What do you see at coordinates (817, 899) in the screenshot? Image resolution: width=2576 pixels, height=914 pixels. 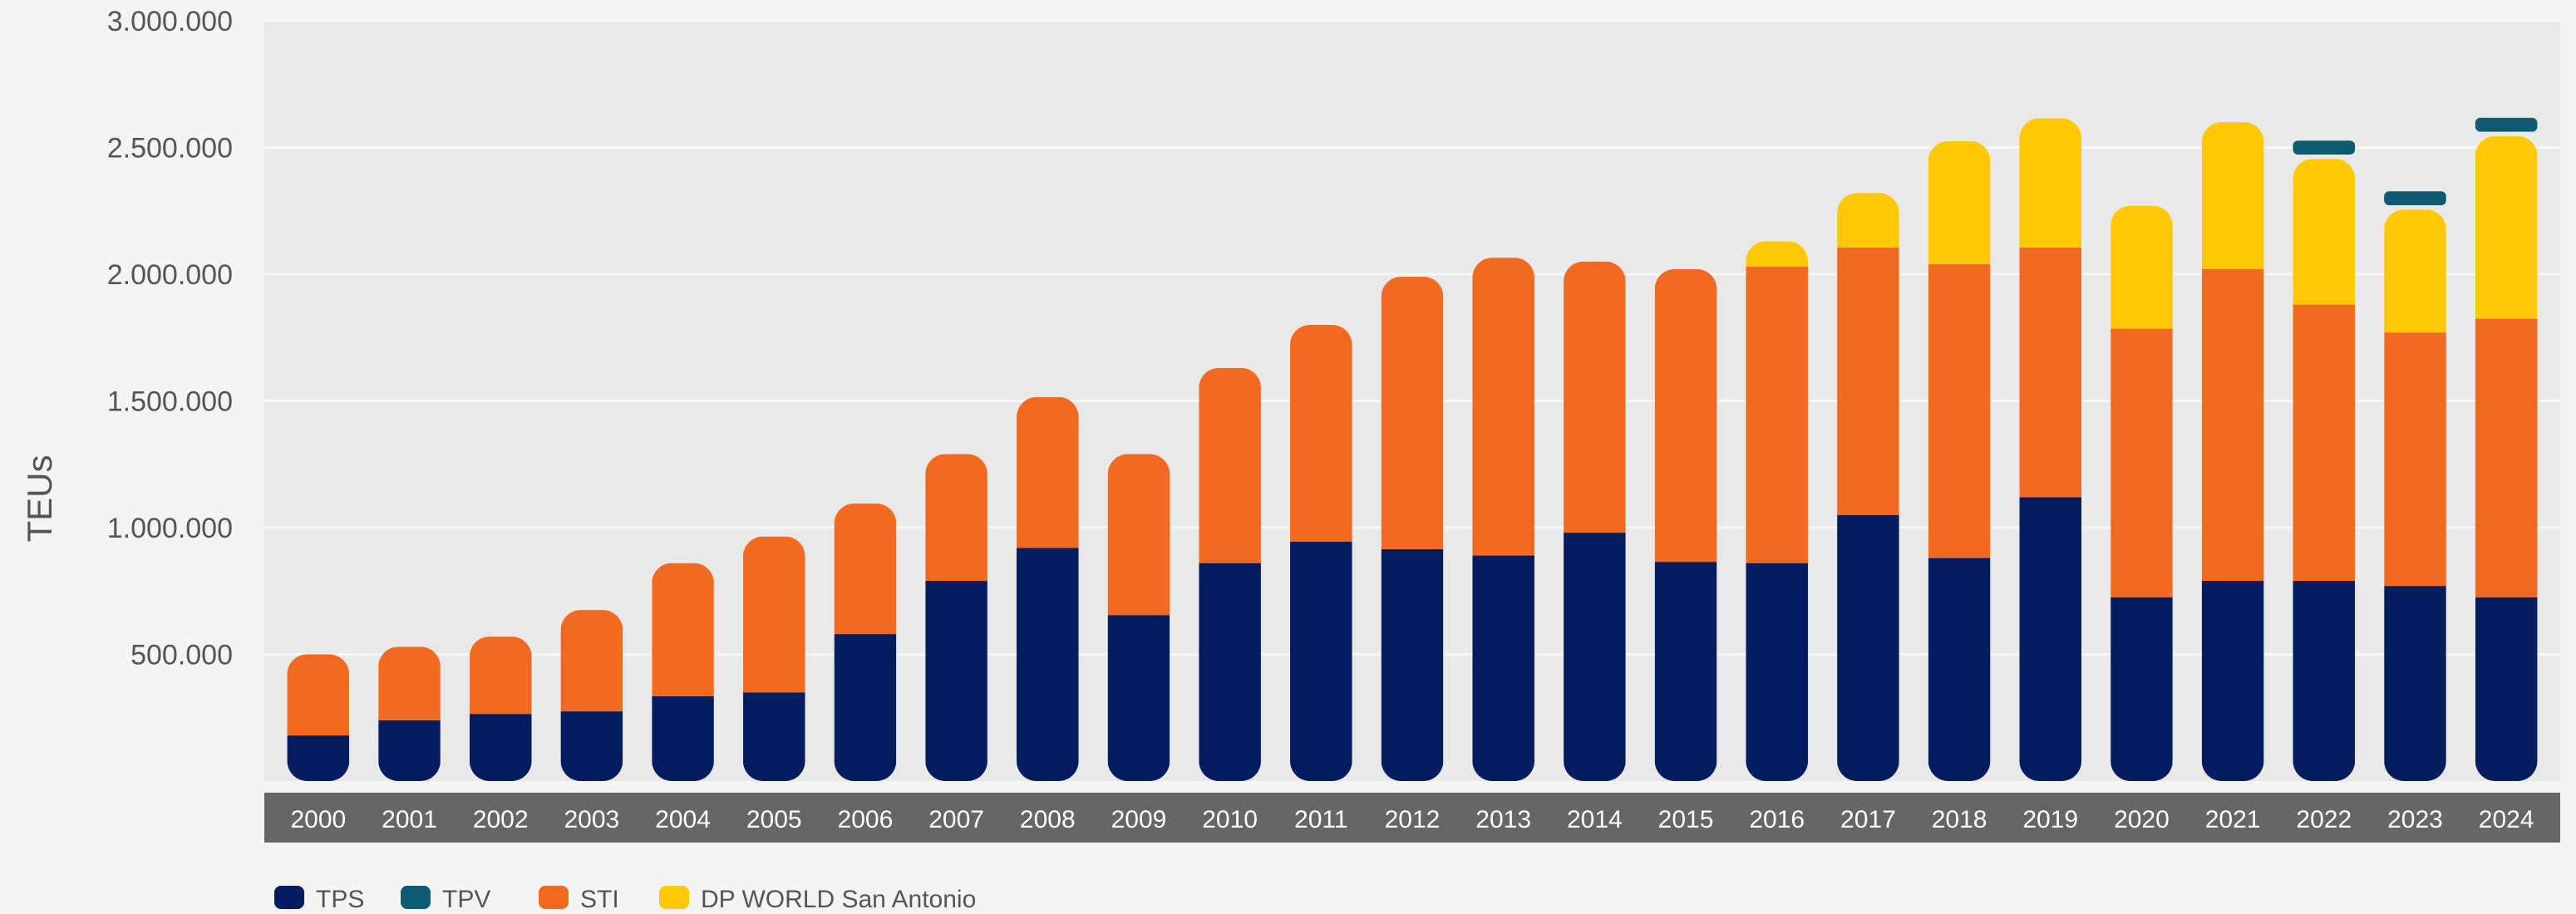 I see `legend-item-dp-world-san-antonio: DP WORLD San Antonio` at bounding box center [817, 899].